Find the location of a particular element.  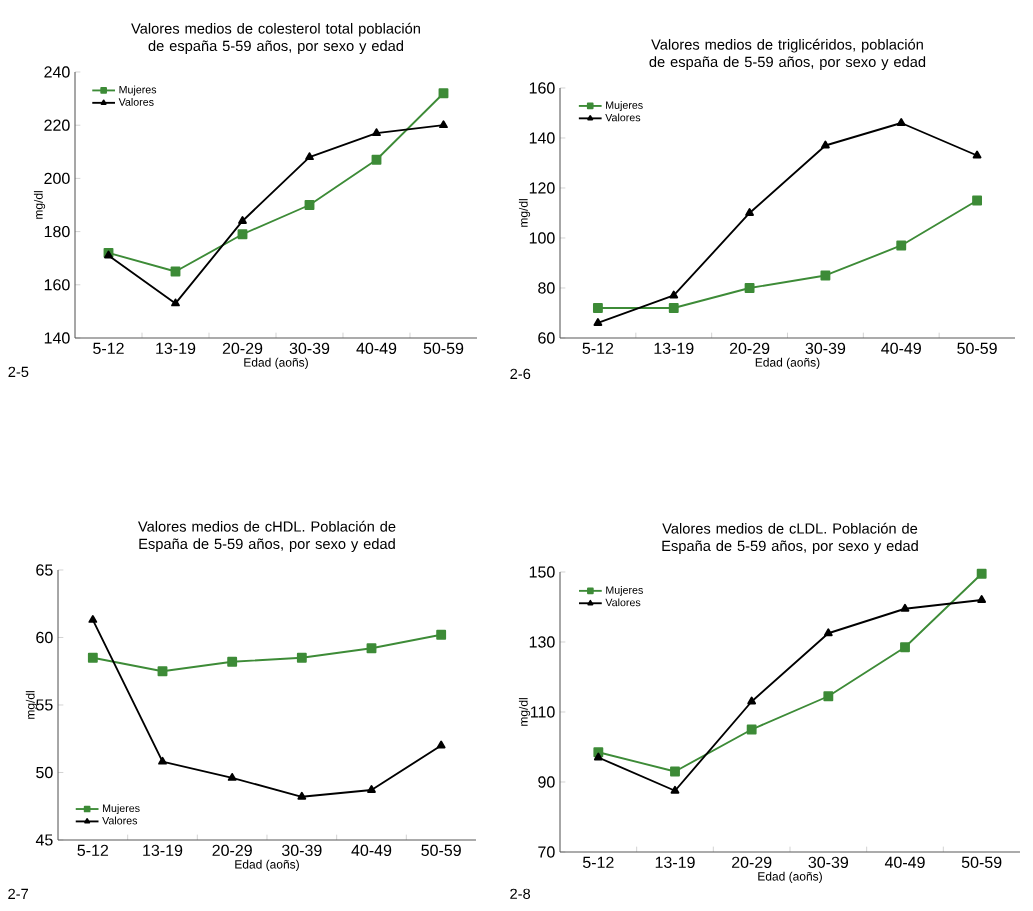

y-tick-label: 100 is located at coordinates (542, 238).